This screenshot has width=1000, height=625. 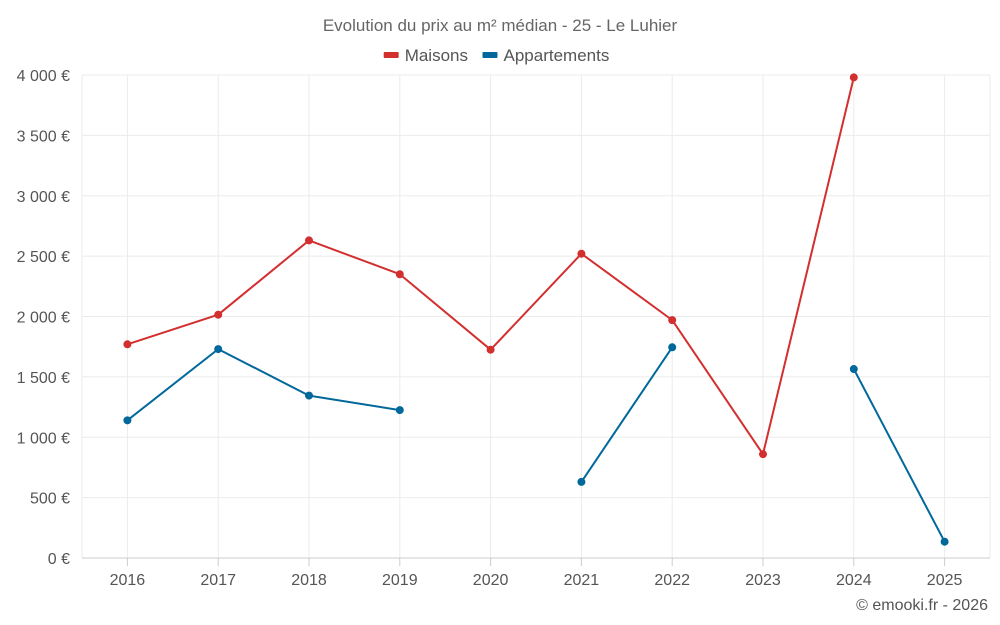 What do you see at coordinates (218, 349) in the screenshot?
I see `point-appartements-2017` at bounding box center [218, 349].